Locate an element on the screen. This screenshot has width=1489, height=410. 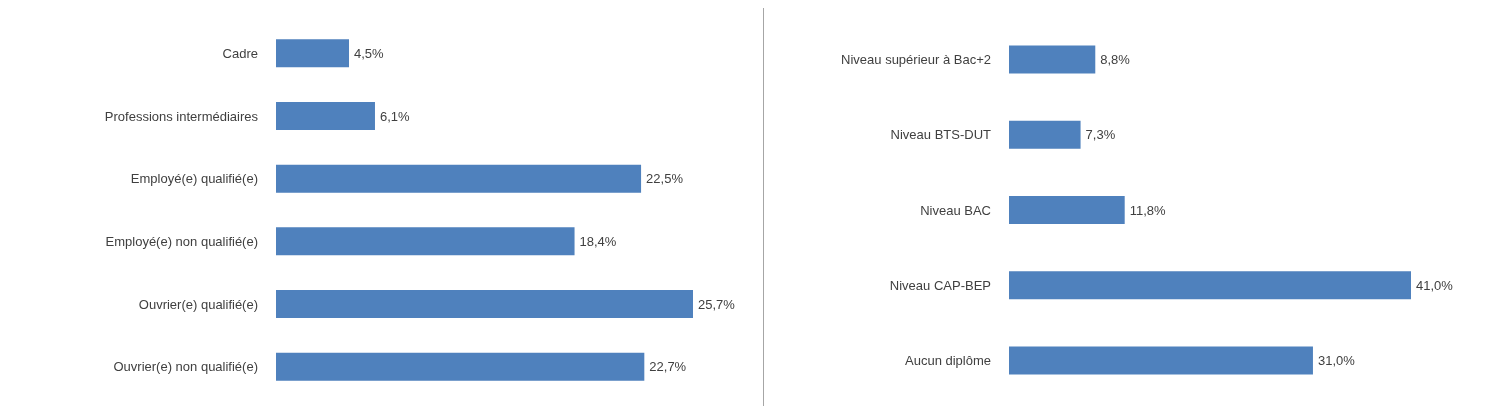
y-tick-label: Employé(e) qualifié(e) is located at coordinates (194, 179).